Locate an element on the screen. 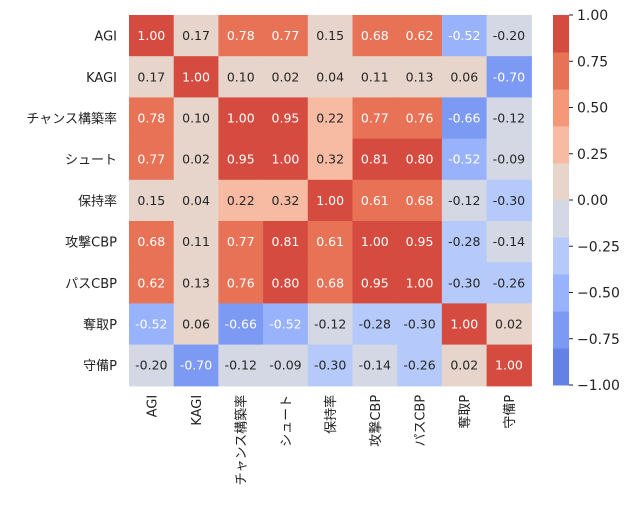 The height and width of the screenshot is (515, 636). cell-value-label: -0.66 is located at coordinates (241, 324).